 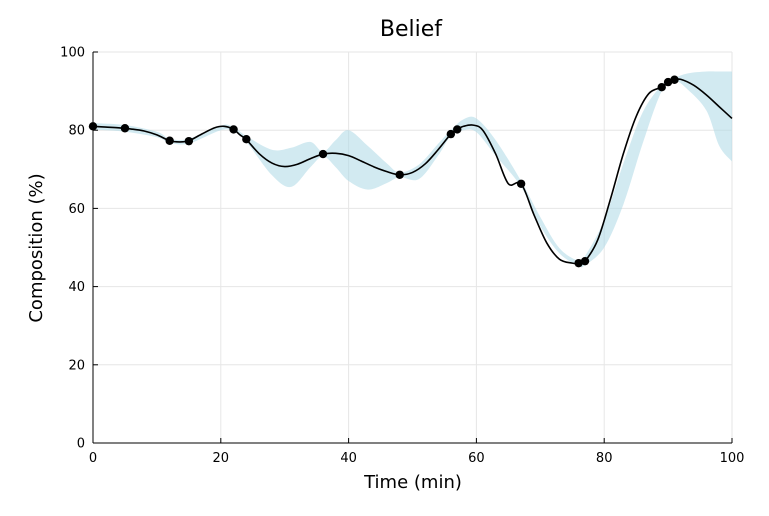 What do you see at coordinates (732, 458) in the screenshot?
I see `x-tick-label: 100` at bounding box center [732, 458].